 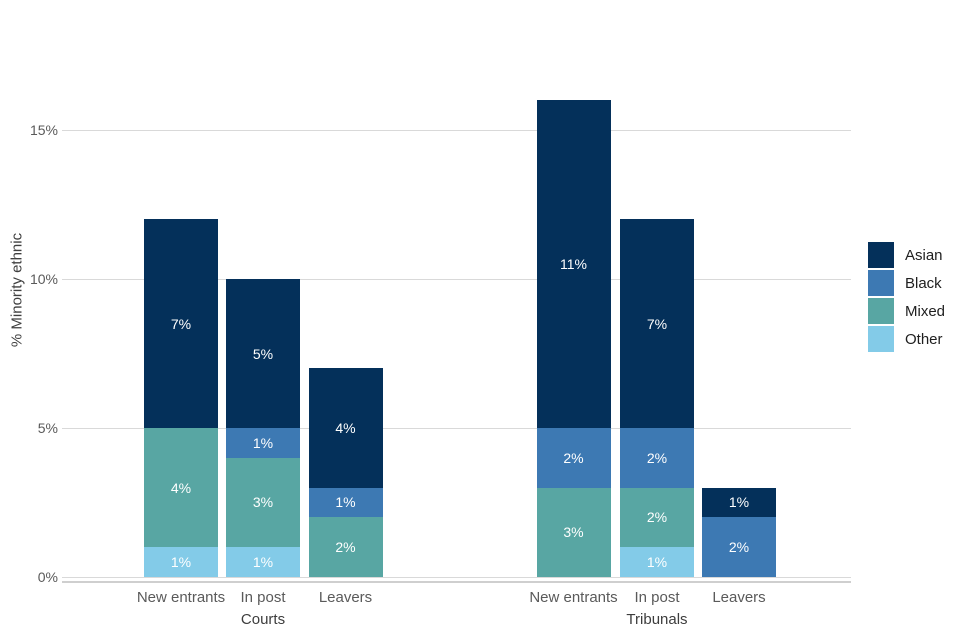 I want to click on legend-item-mixed: Mixed, so click(x=906, y=311).